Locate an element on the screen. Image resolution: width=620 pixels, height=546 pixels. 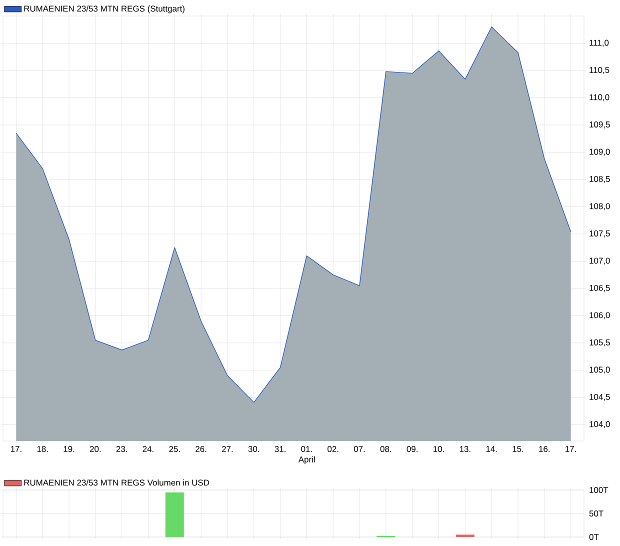
y-tick-label: 110,5 is located at coordinates (600, 70).